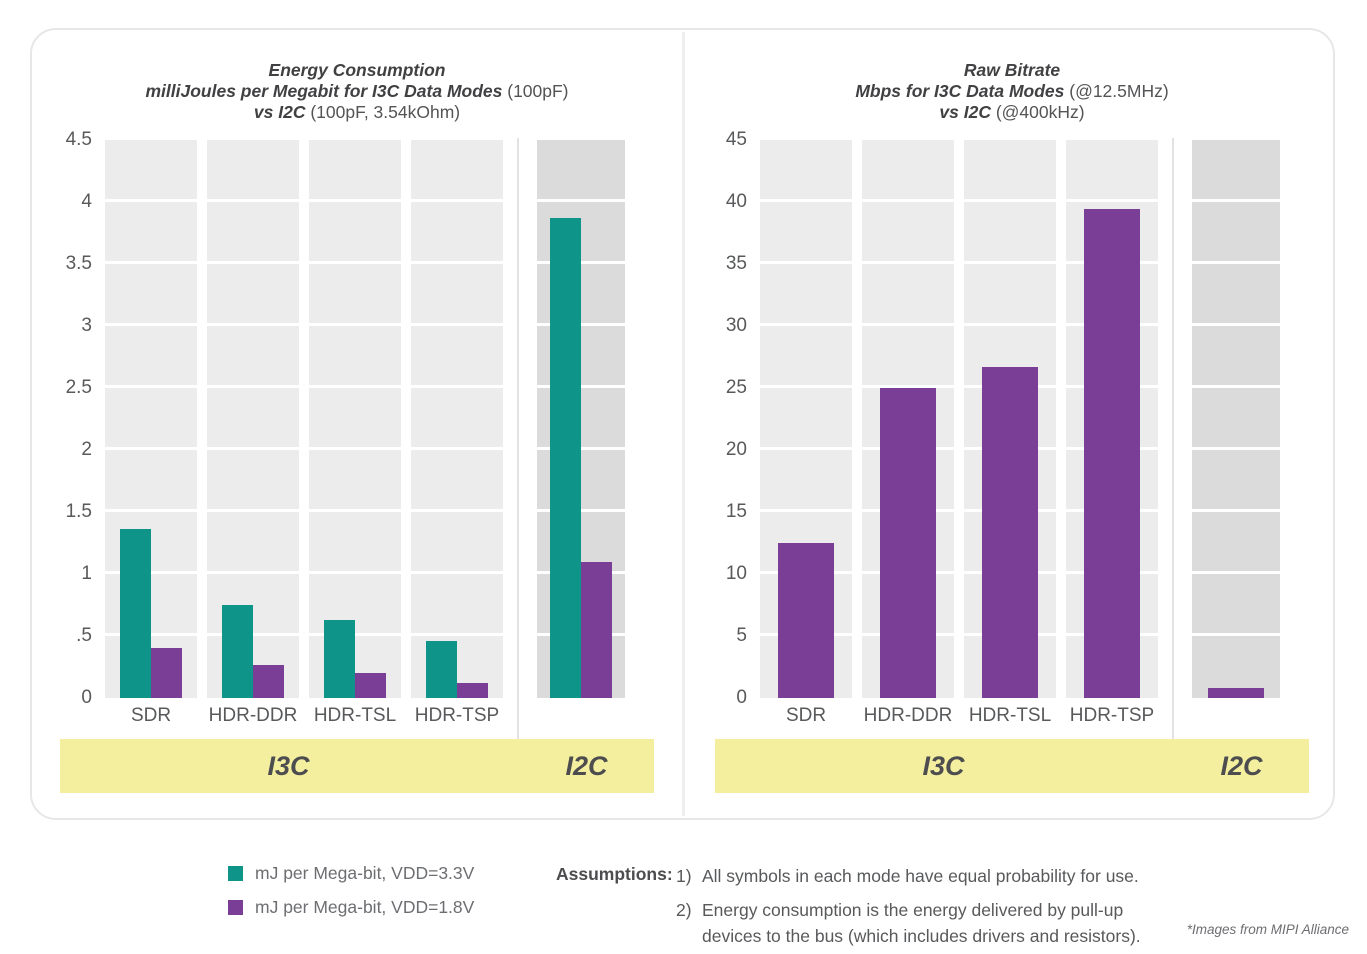 This screenshot has height=954, width=1367. What do you see at coordinates (806, 620) in the screenshot?
I see `bar-sdr` at bounding box center [806, 620].